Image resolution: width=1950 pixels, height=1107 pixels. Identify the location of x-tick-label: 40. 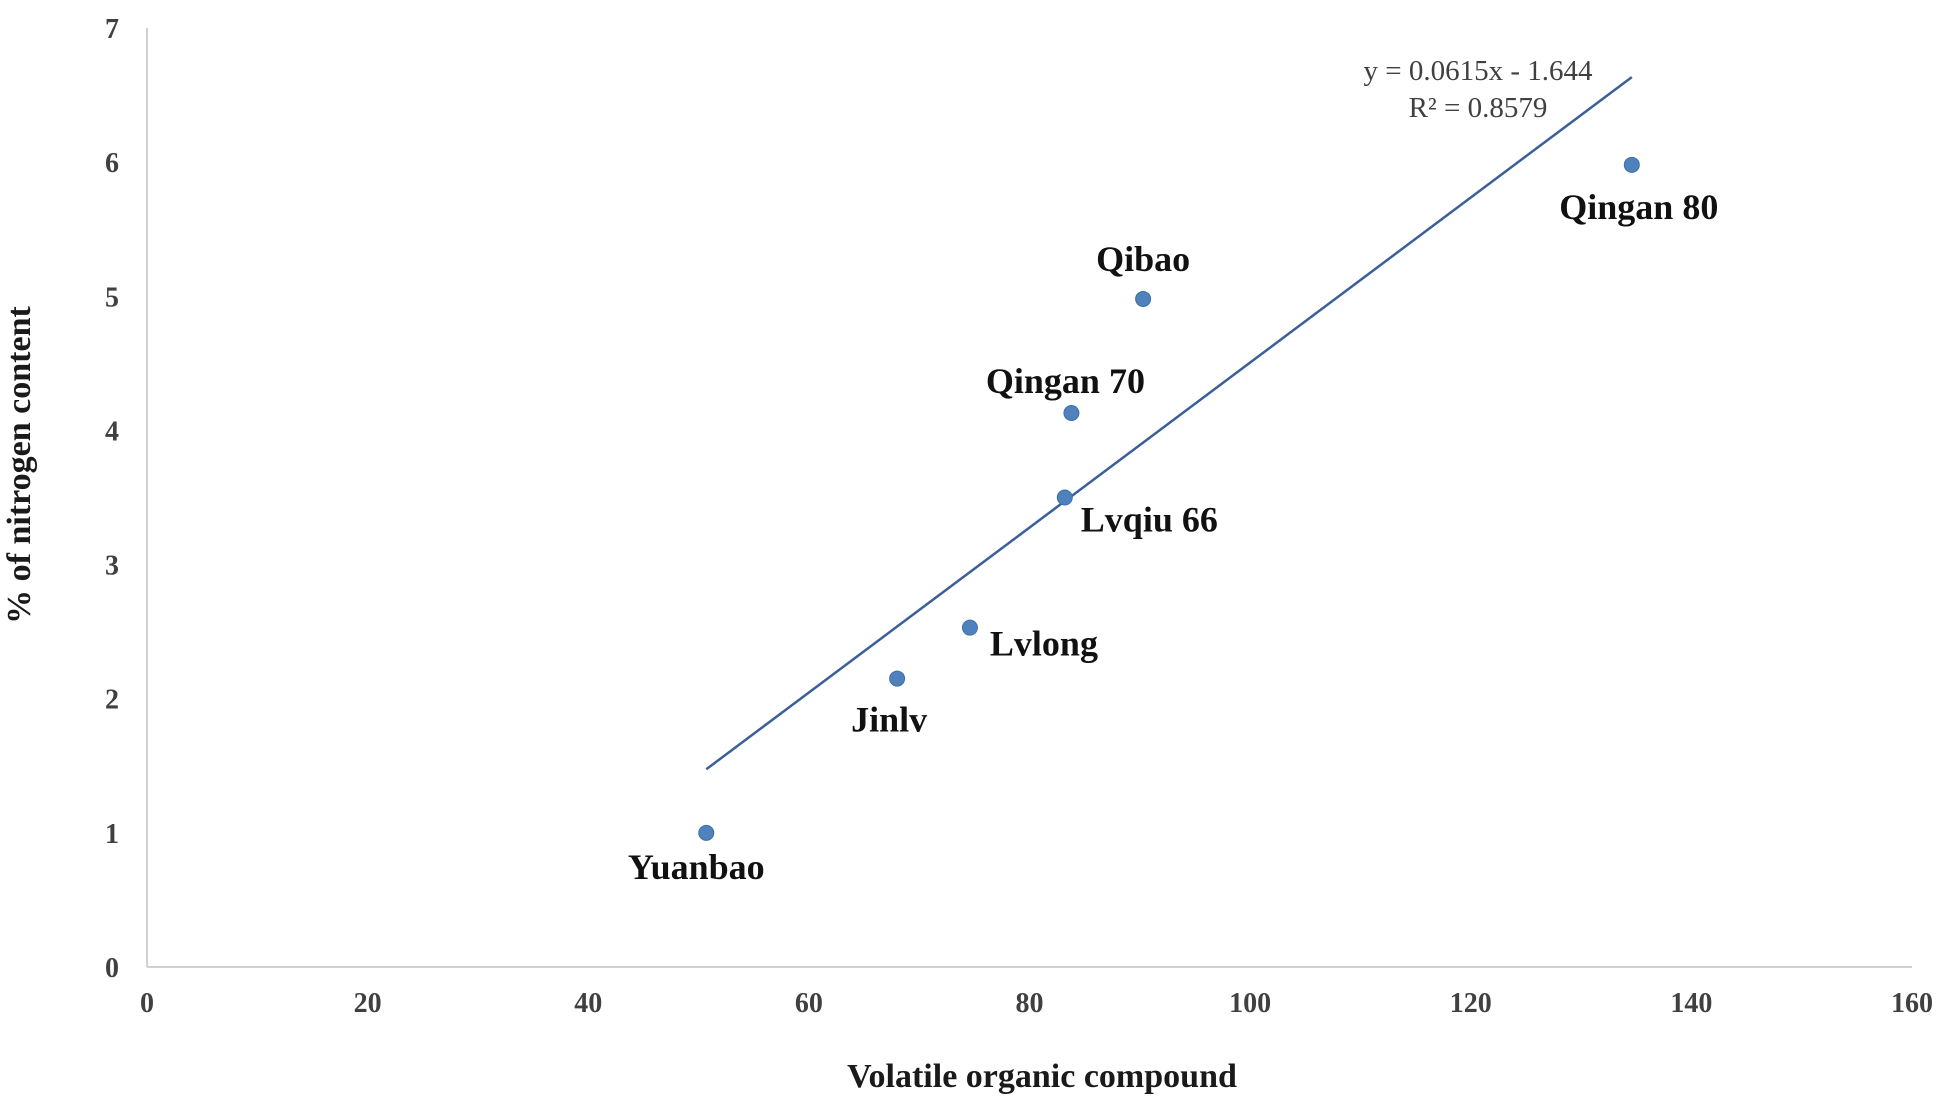
(588, 1003).